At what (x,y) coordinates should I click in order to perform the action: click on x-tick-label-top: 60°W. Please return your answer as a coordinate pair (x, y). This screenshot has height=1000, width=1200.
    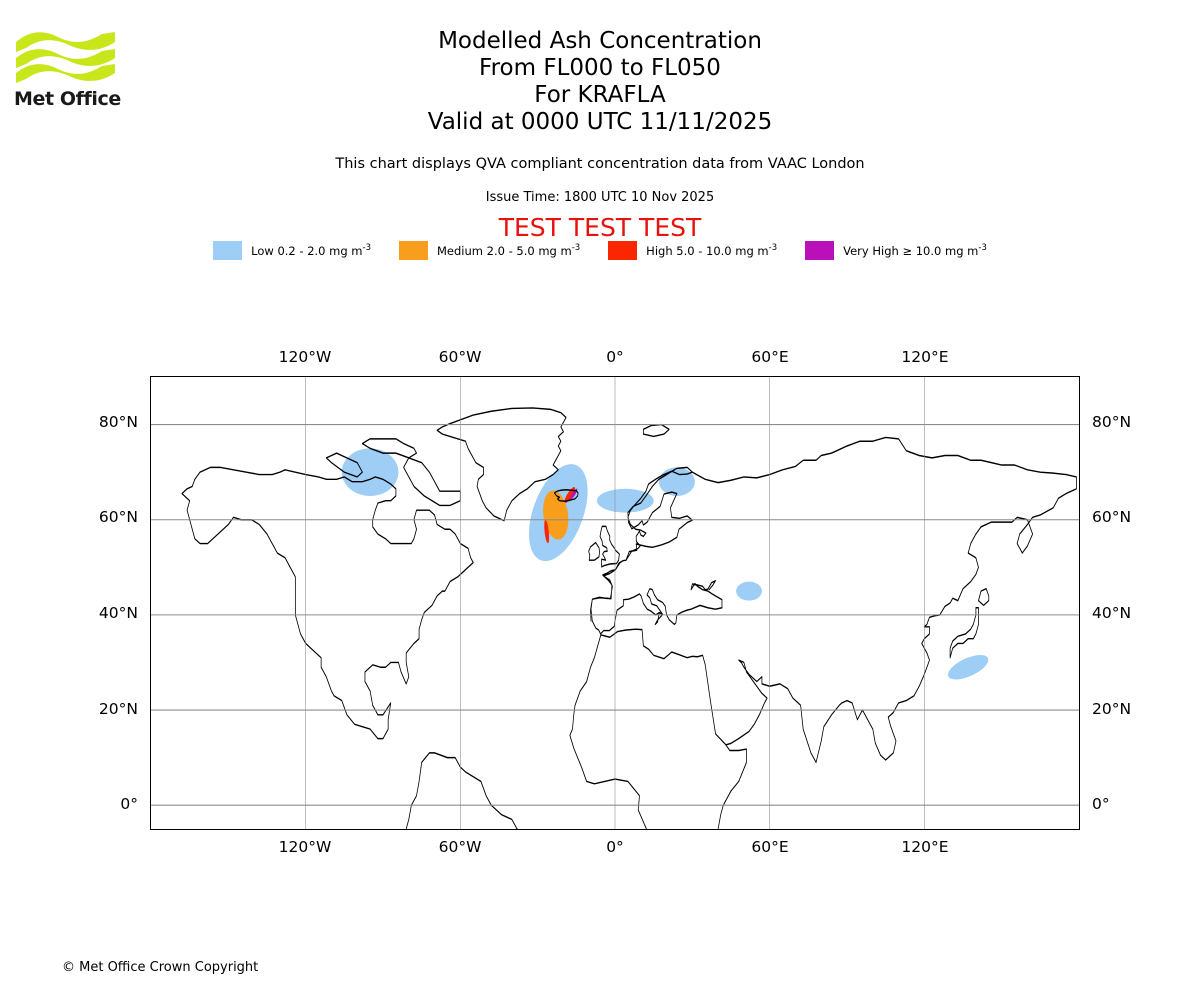
    Looking at the image, I should click on (460, 357).